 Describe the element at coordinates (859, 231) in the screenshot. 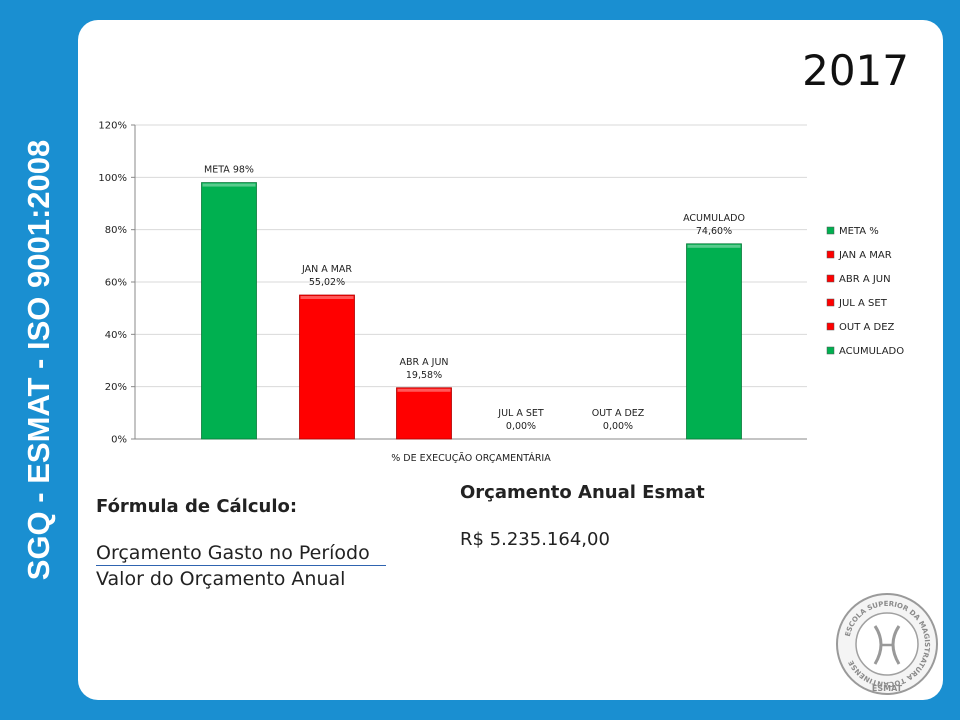

I see `legend-label: META %` at that location.